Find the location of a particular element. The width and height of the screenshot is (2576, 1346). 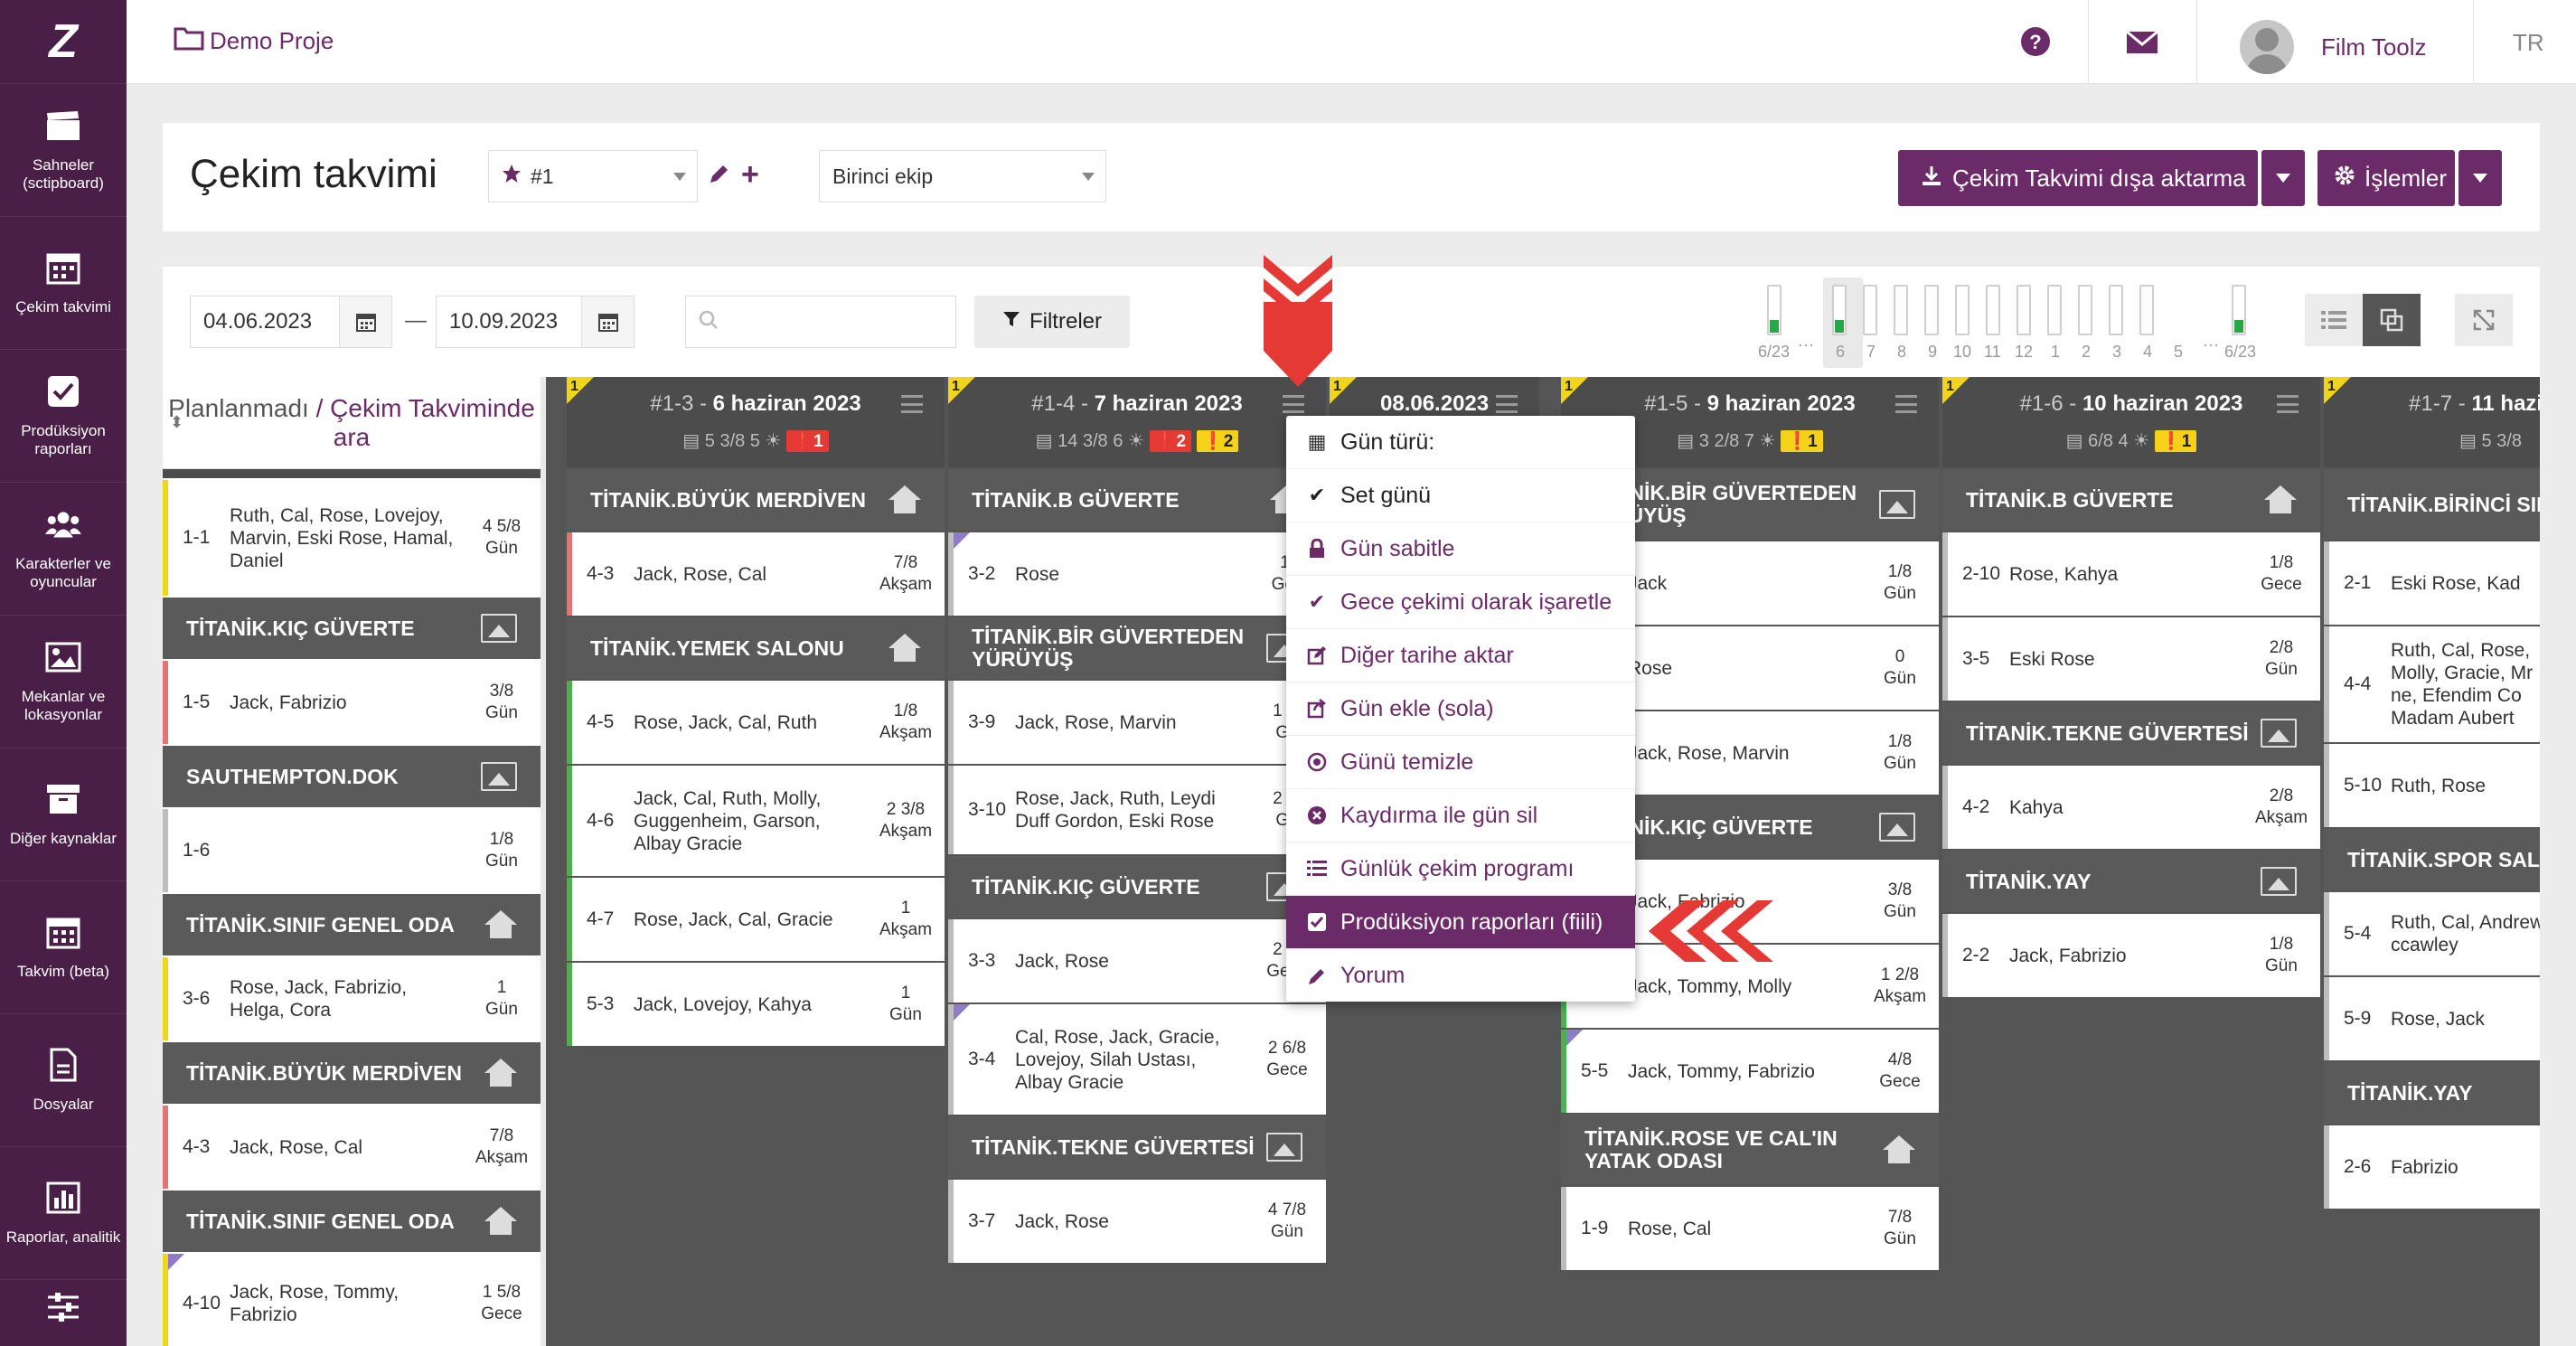

scene-strip: 2-2 Jack, Fabrizio 1/8 Gün is located at coordinates (2131, 955).